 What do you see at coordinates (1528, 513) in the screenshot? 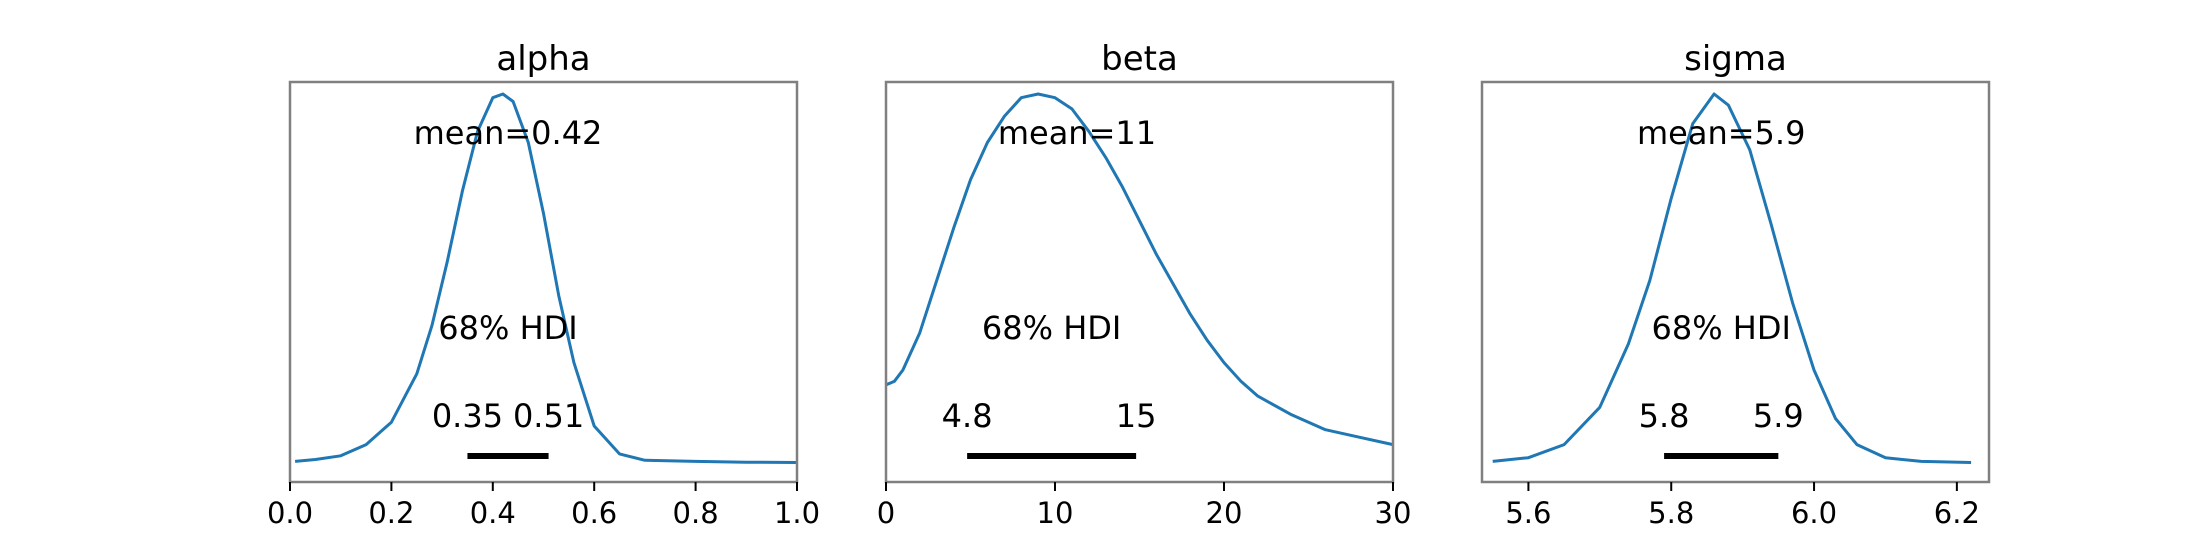
I see `x-tick-label: 5.6` at bounding box center [1528, 513].